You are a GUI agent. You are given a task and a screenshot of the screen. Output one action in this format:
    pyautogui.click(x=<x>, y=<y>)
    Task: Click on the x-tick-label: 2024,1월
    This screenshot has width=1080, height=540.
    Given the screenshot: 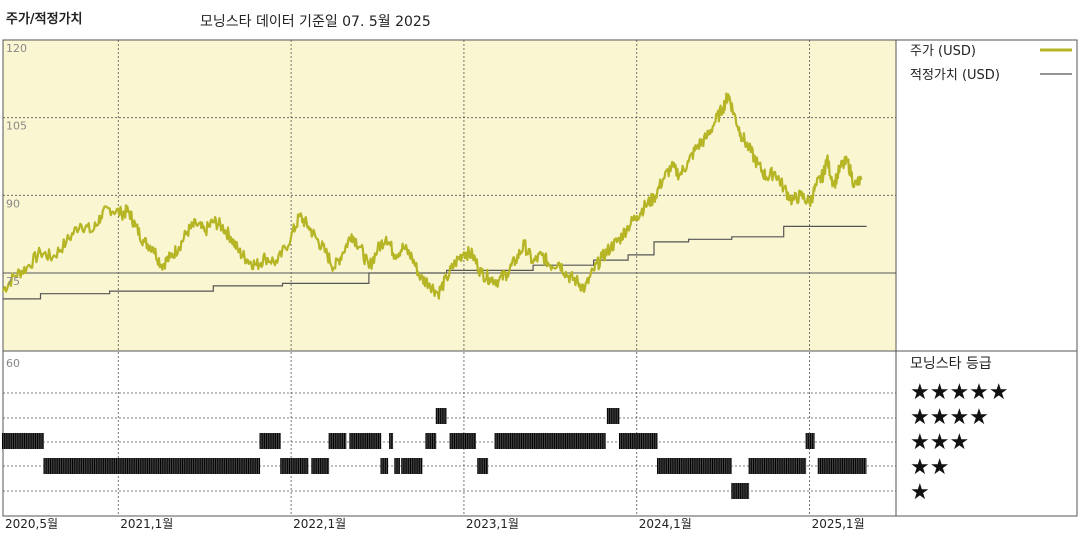 What is the action you would take?
    pyautogui.click(x=665, y=524)
    